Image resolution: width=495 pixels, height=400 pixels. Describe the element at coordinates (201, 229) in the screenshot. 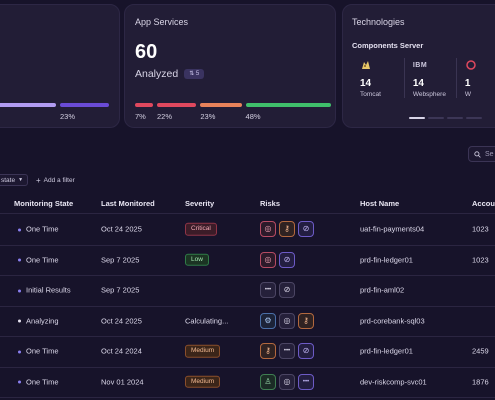

I see `severity-badge: Critical` at that location.